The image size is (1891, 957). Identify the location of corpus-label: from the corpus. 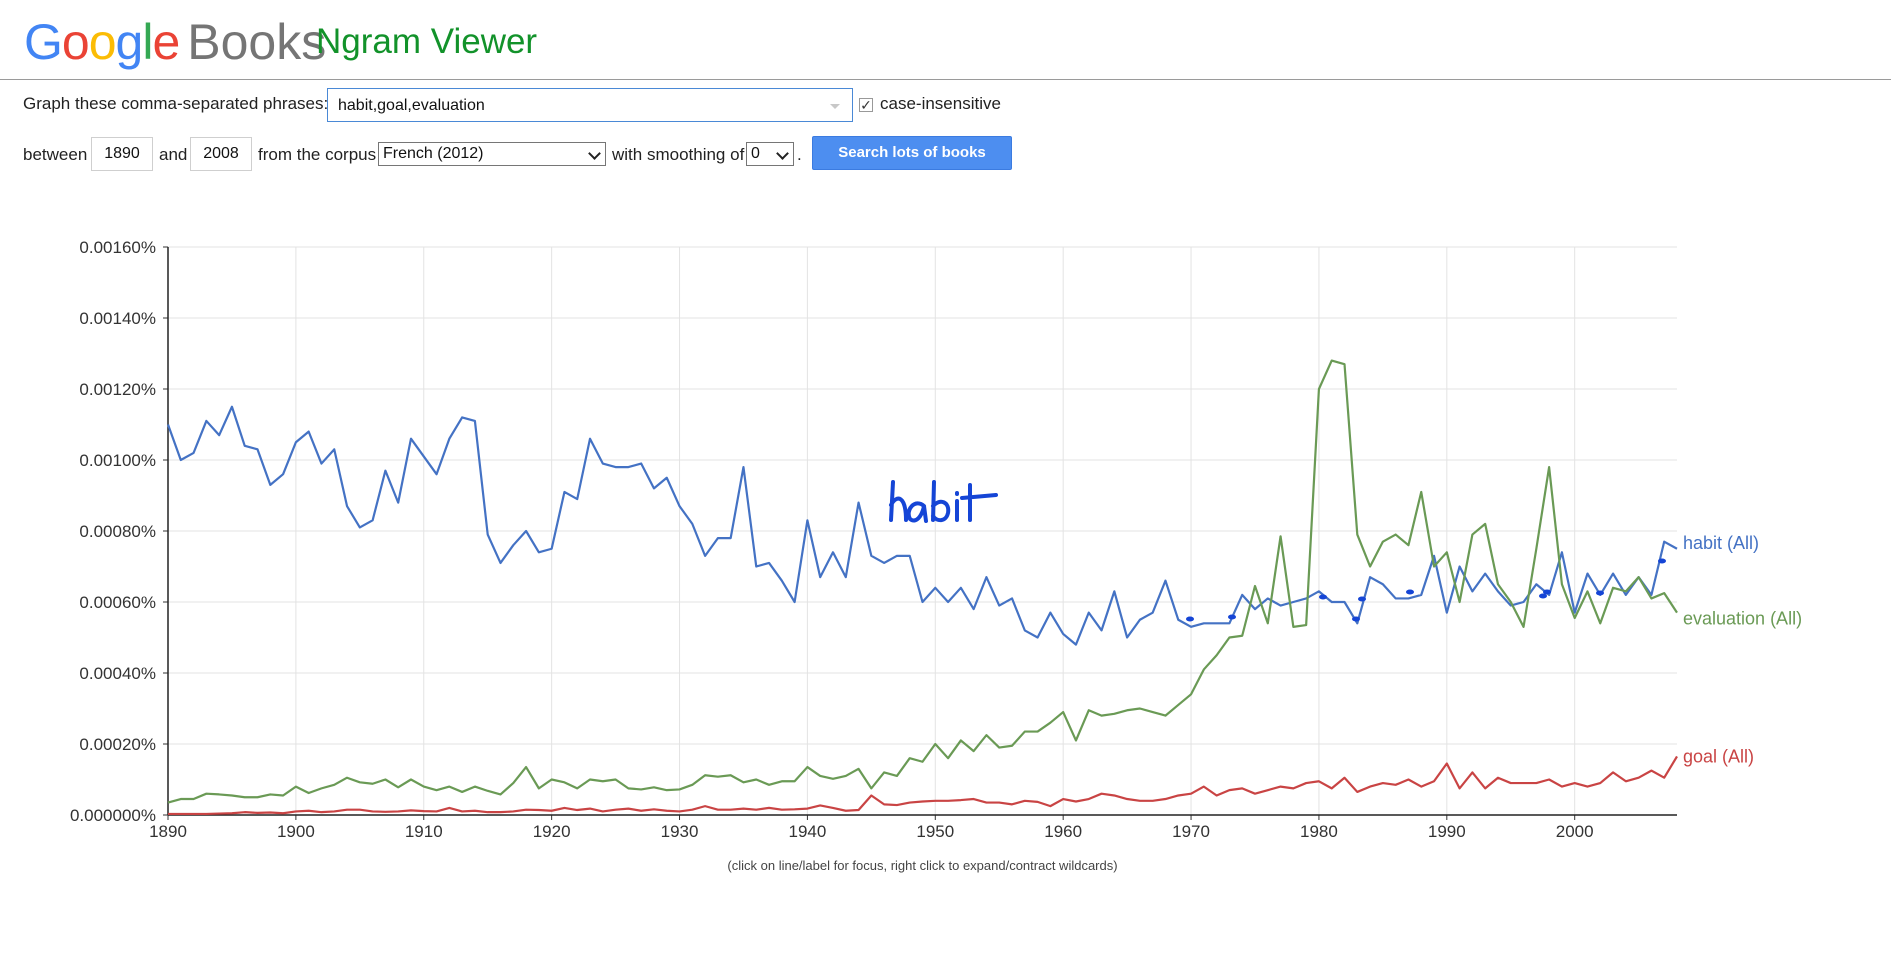
(317, 154).